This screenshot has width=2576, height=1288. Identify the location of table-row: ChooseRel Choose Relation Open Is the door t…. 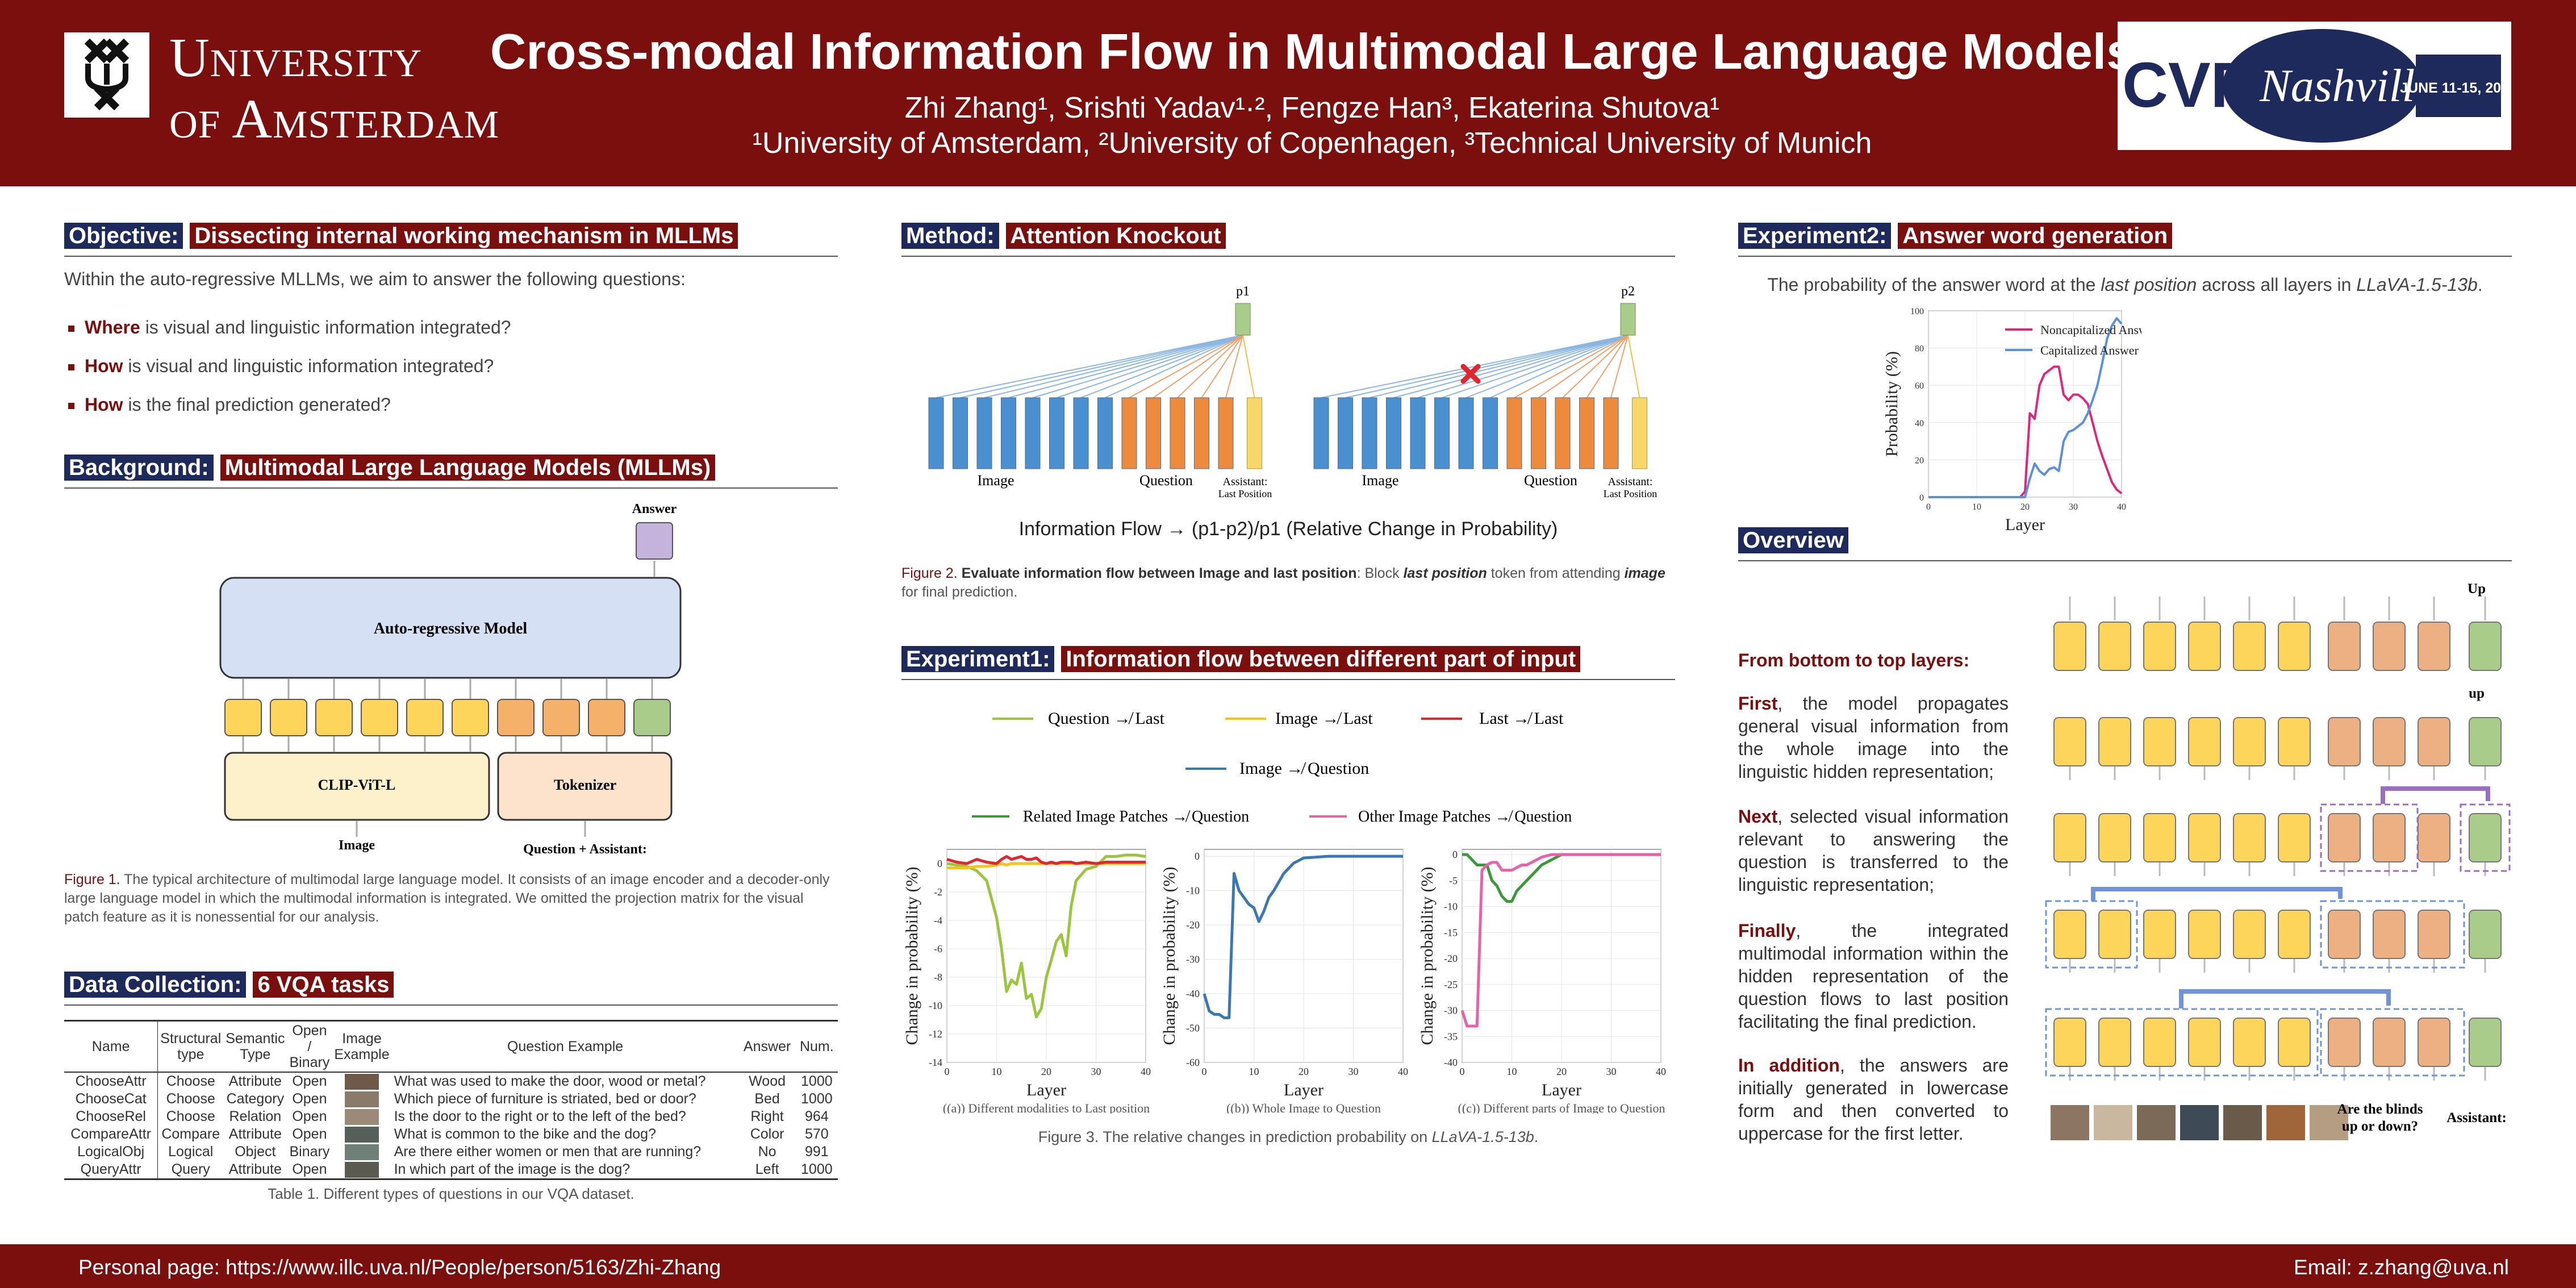
(451, 1117).